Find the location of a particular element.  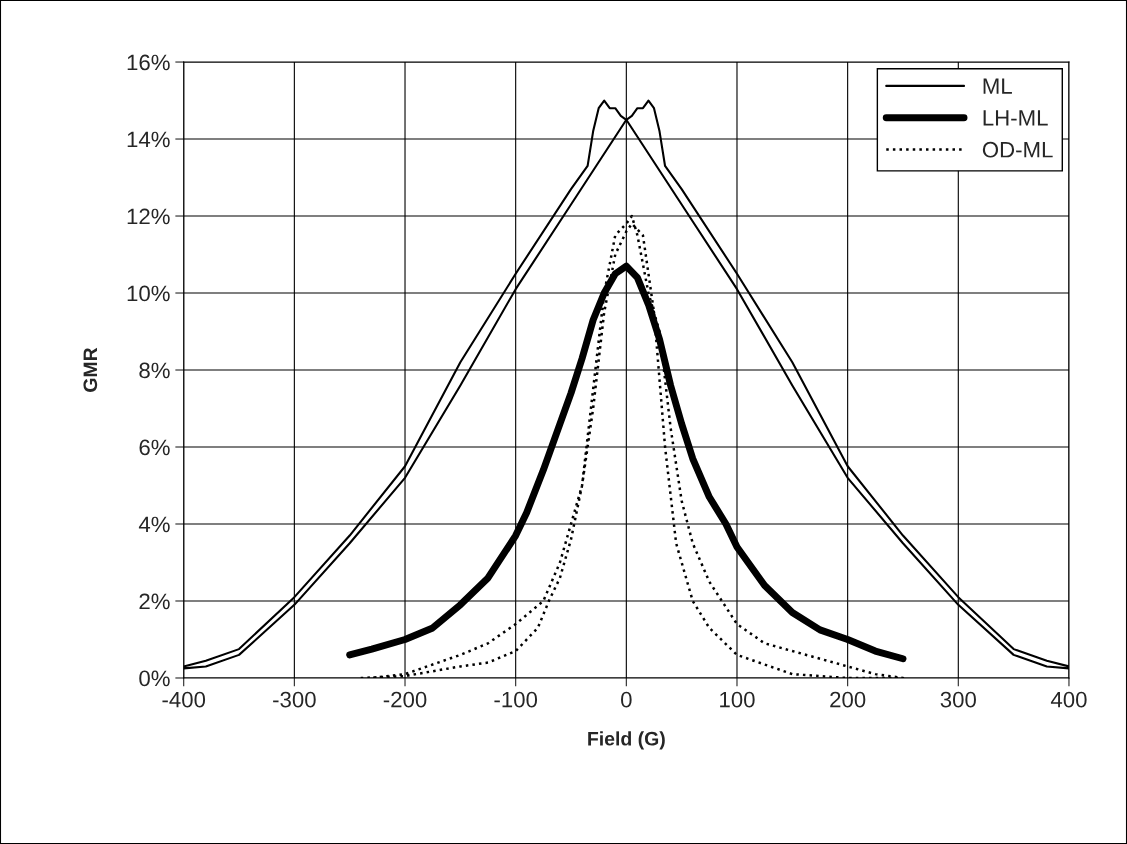

x-tick-label: -100 is located at coordinates (516, 699).